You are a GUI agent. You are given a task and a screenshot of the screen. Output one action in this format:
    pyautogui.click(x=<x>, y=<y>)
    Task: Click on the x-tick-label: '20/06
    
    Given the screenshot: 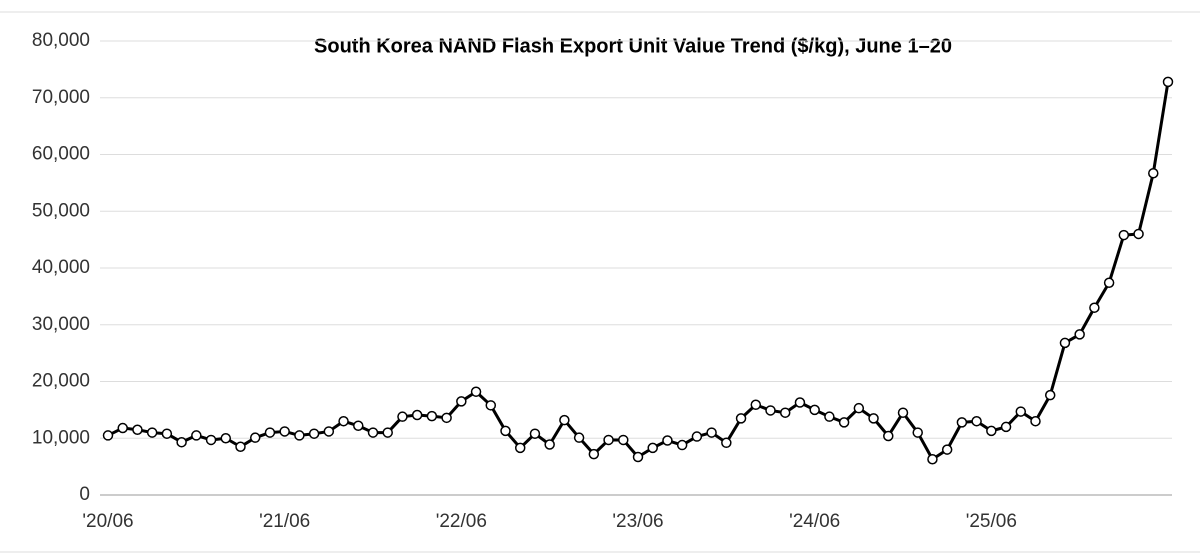 What is the action you would take?
    pyautogui.click(x=107, y=521)
    